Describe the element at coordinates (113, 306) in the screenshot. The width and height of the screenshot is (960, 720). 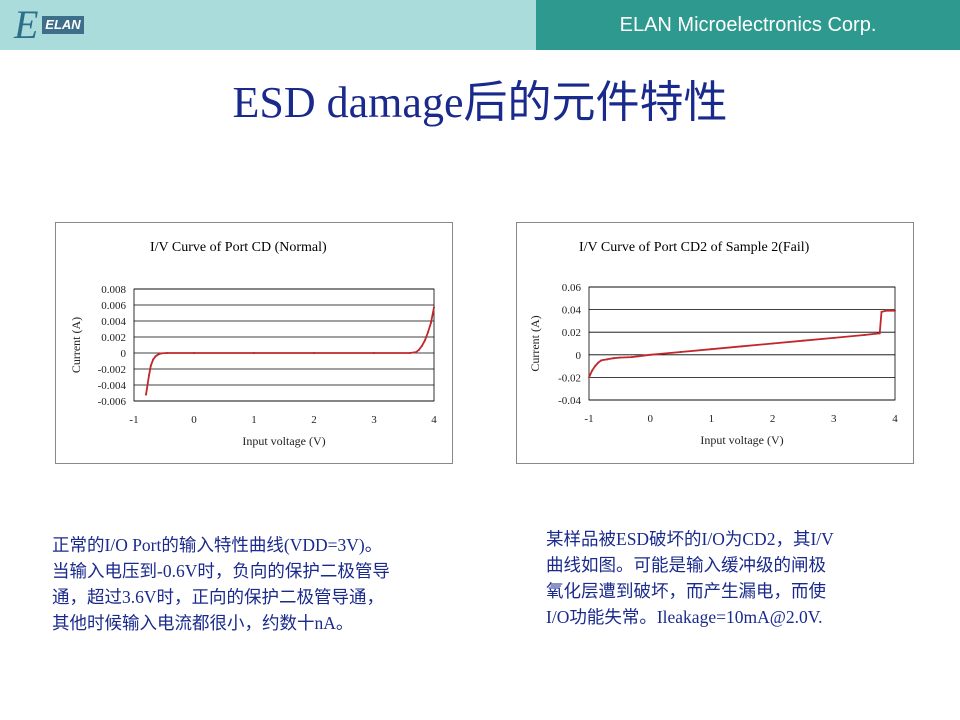
I see `y-tick-label: 0.006` at that location.